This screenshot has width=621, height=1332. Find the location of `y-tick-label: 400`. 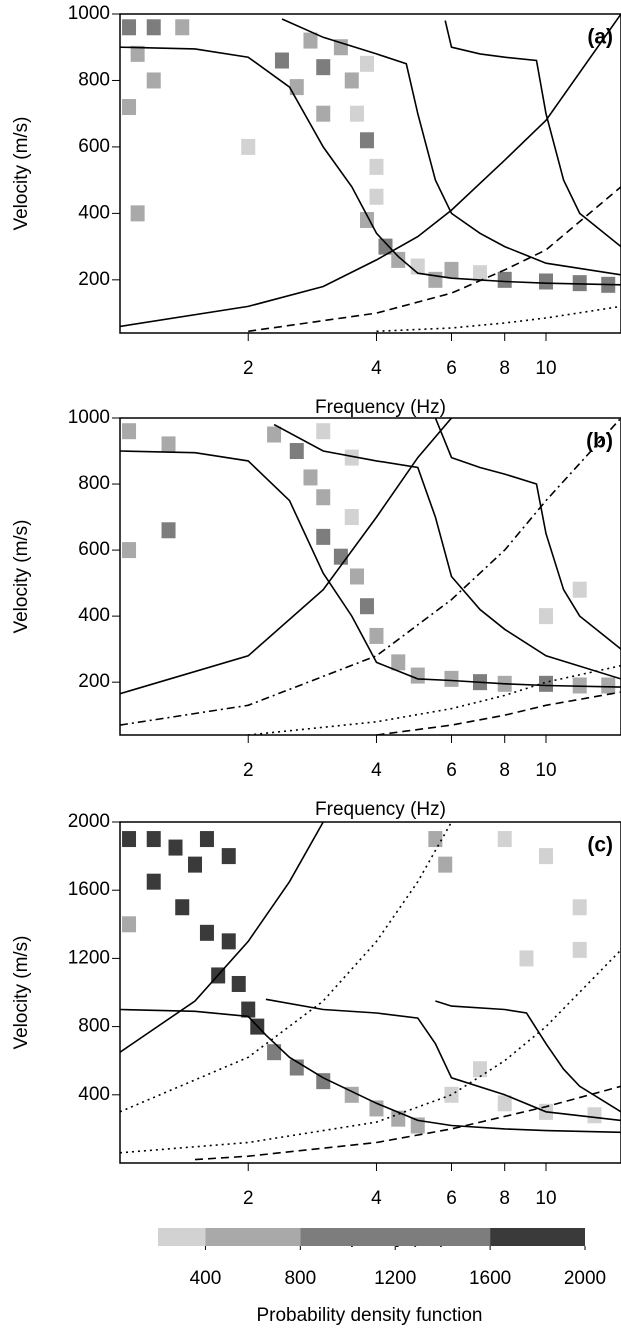

y-tick-label: 400 is located at coordinates (94, 615).